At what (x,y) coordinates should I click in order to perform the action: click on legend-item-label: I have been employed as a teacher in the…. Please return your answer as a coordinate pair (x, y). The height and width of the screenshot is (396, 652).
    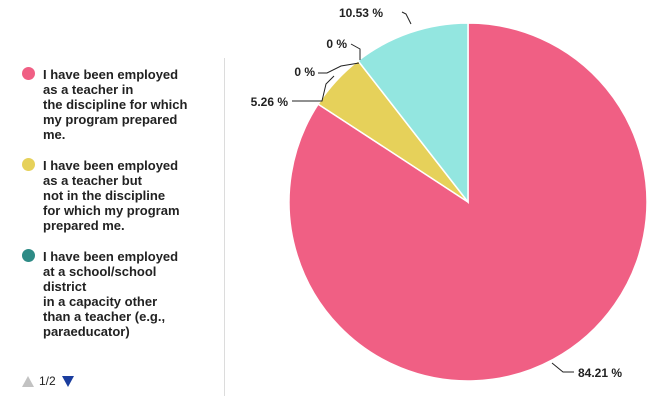
    Looking at the image, I should click on (115, 104).